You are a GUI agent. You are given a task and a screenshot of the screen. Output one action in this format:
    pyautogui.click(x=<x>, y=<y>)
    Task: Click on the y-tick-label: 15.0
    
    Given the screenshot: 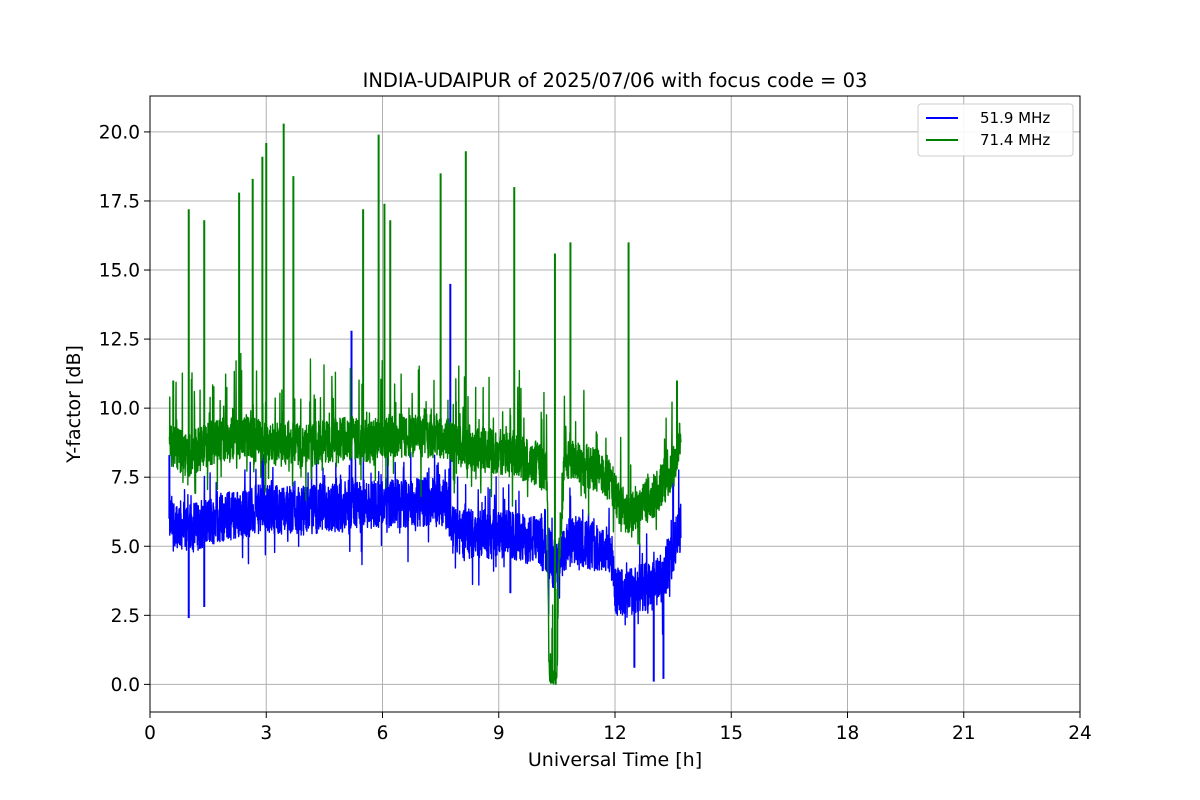 What is the action you would take?
    pyautogui.click(x=119, y=271)
    